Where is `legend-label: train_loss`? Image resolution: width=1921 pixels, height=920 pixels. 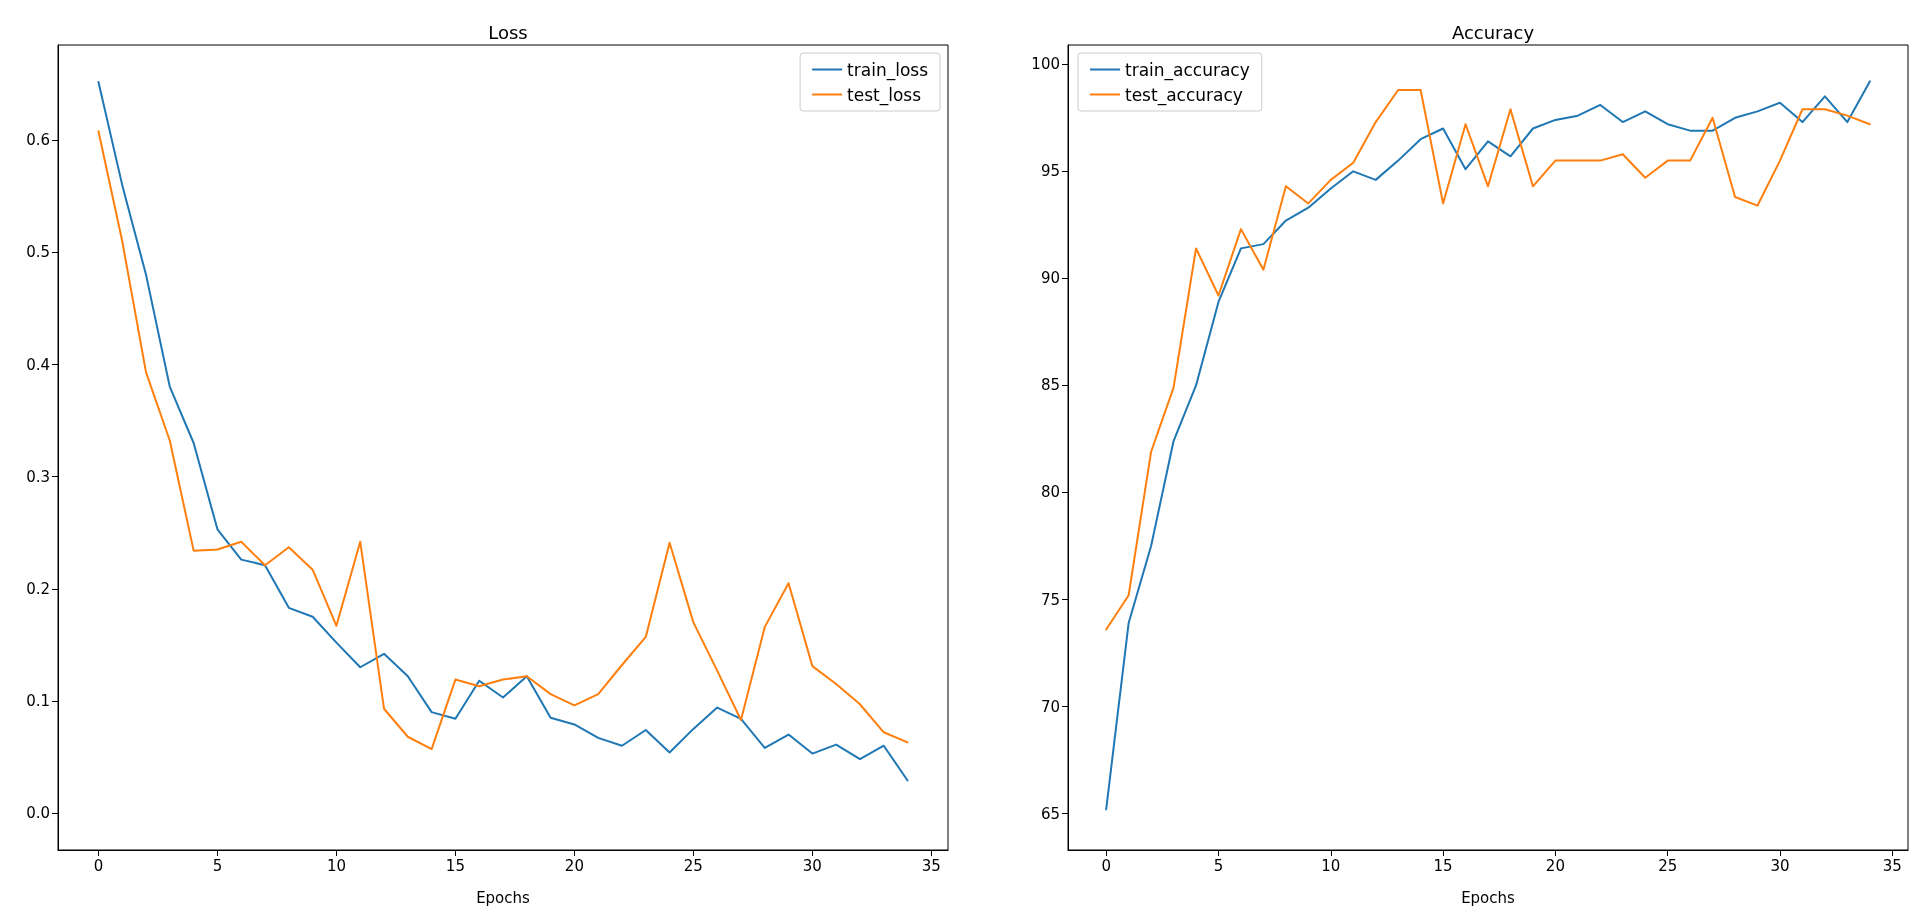
legend-label: train_loss is located at coordinates (888, 70).